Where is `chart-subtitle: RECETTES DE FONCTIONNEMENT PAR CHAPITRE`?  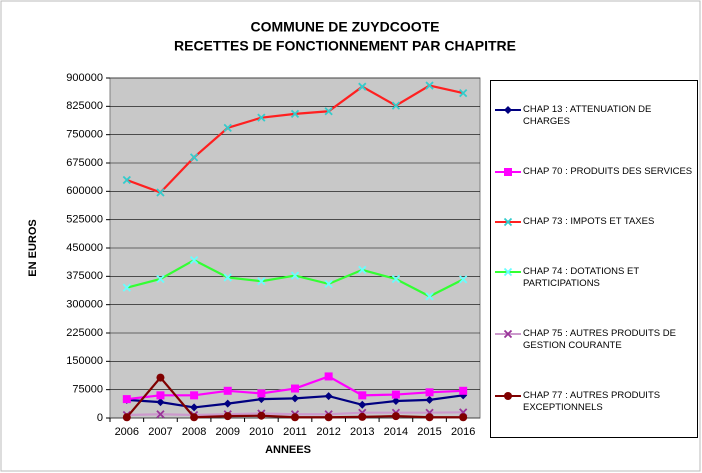
chart-subtitle: RECETTES DE FONCTIONNEMENT PAR CHAPITRE is located at coordinates (345, 46).